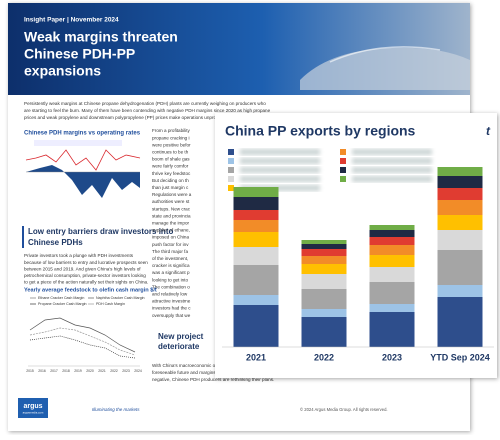  What do you see at coordinates (62, 71) in the screenshot?
I see `title-line: expansions` at bounding box center [62, 71].